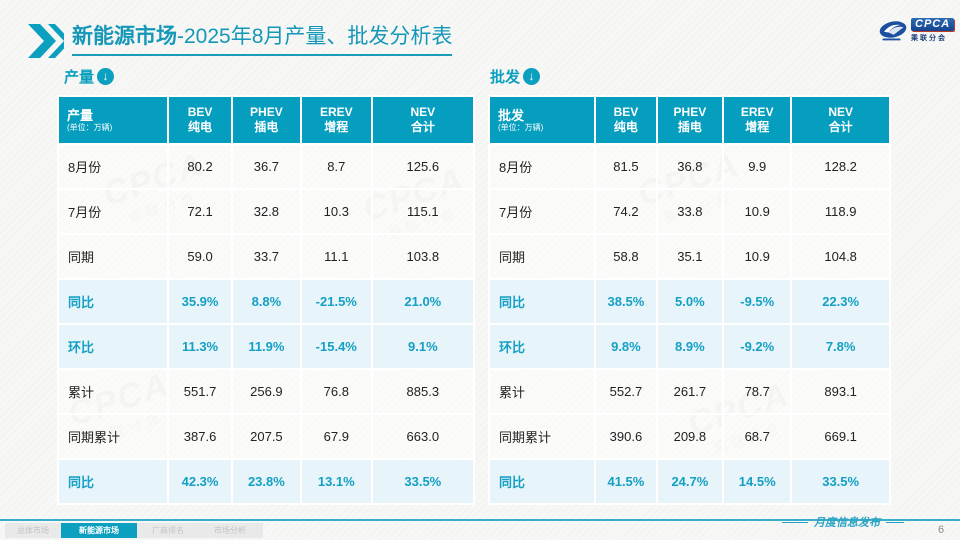 This screenshot has width=960, height=540. What do you see at coordinates (423, 166) in the screenshot?
I see `value-cell: 125.6` at bounding box center [423, 166].